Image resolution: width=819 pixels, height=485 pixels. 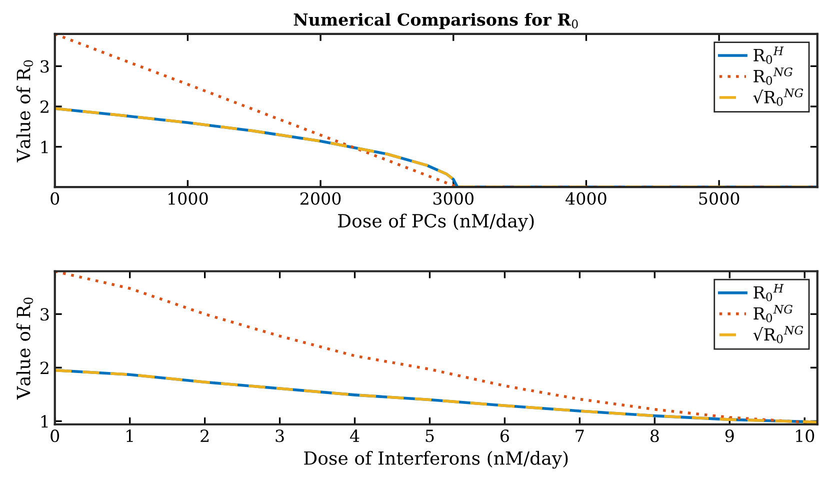 What do you see at coordinates (436, 21) in the screenshot?
I see `chart-title: Numerical Comparisons for R$_{0}$` at bounding box center [436, 21].